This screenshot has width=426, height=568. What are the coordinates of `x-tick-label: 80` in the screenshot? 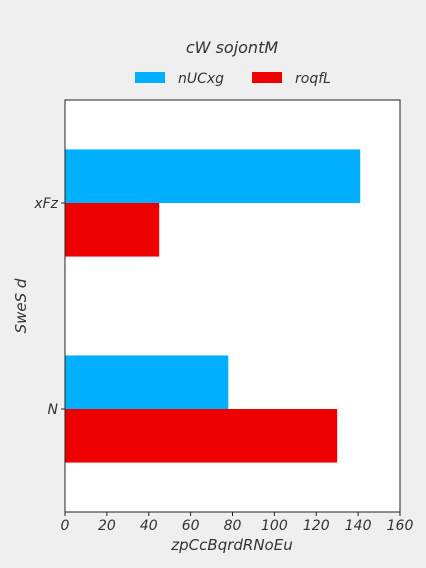 It's located at (233, 526).